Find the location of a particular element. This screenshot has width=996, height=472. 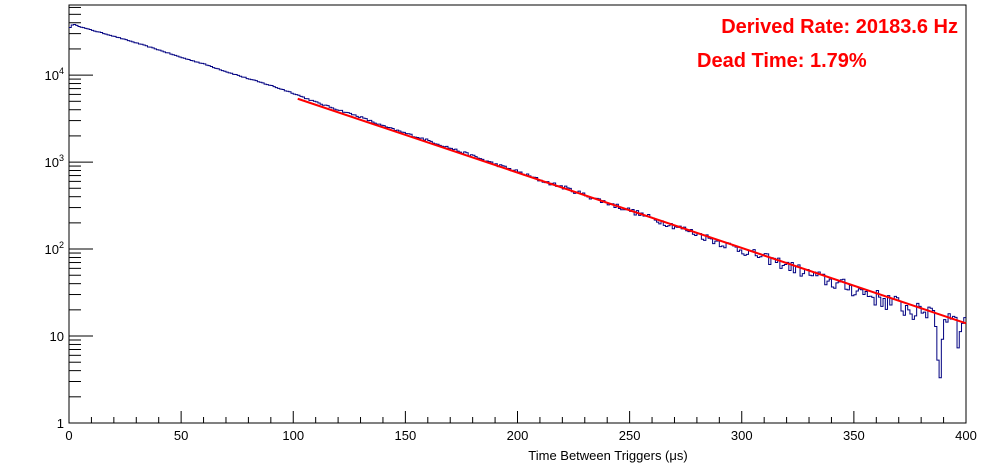

x-tick-label: 400 is located at coordinates (966, 435).